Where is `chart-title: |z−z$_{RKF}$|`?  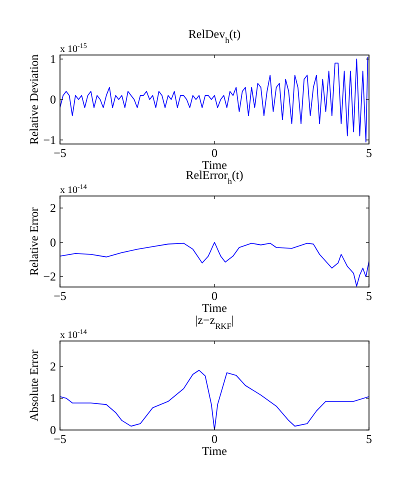
chart-title: |z−z$_{RKF}$| is located at coordinates (214, 321).